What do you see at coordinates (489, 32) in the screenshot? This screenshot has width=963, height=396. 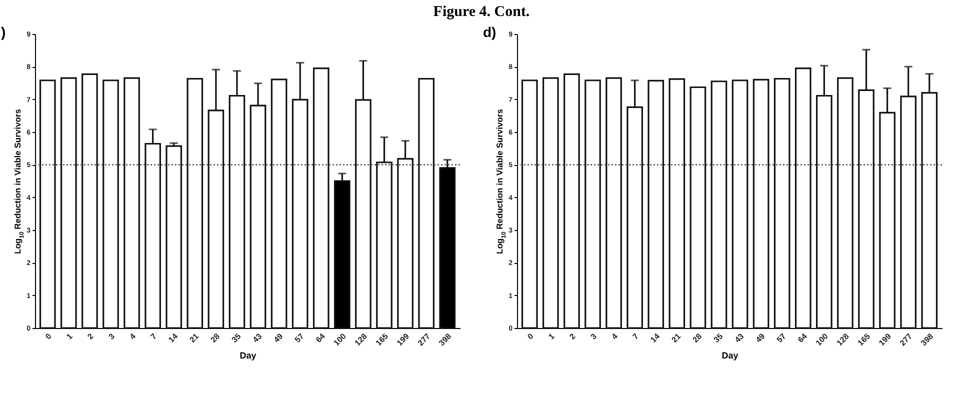 I see `text: d)` at bounding box center [489, 32].